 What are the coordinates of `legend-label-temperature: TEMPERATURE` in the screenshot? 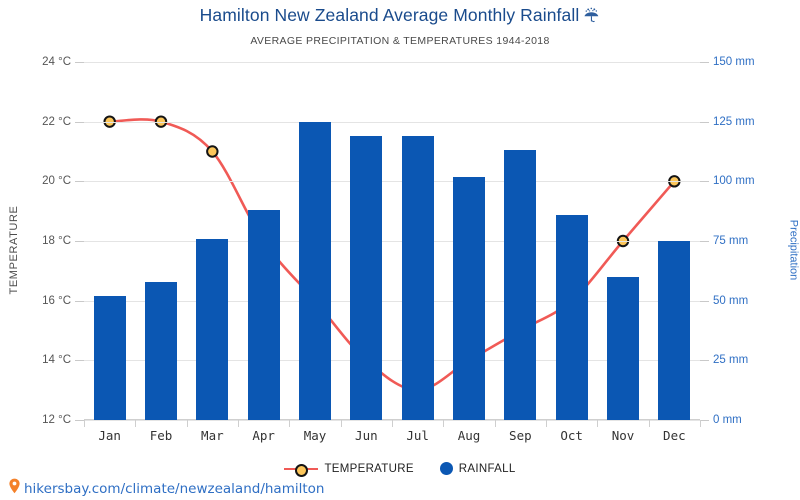 It's located at (369, 468).